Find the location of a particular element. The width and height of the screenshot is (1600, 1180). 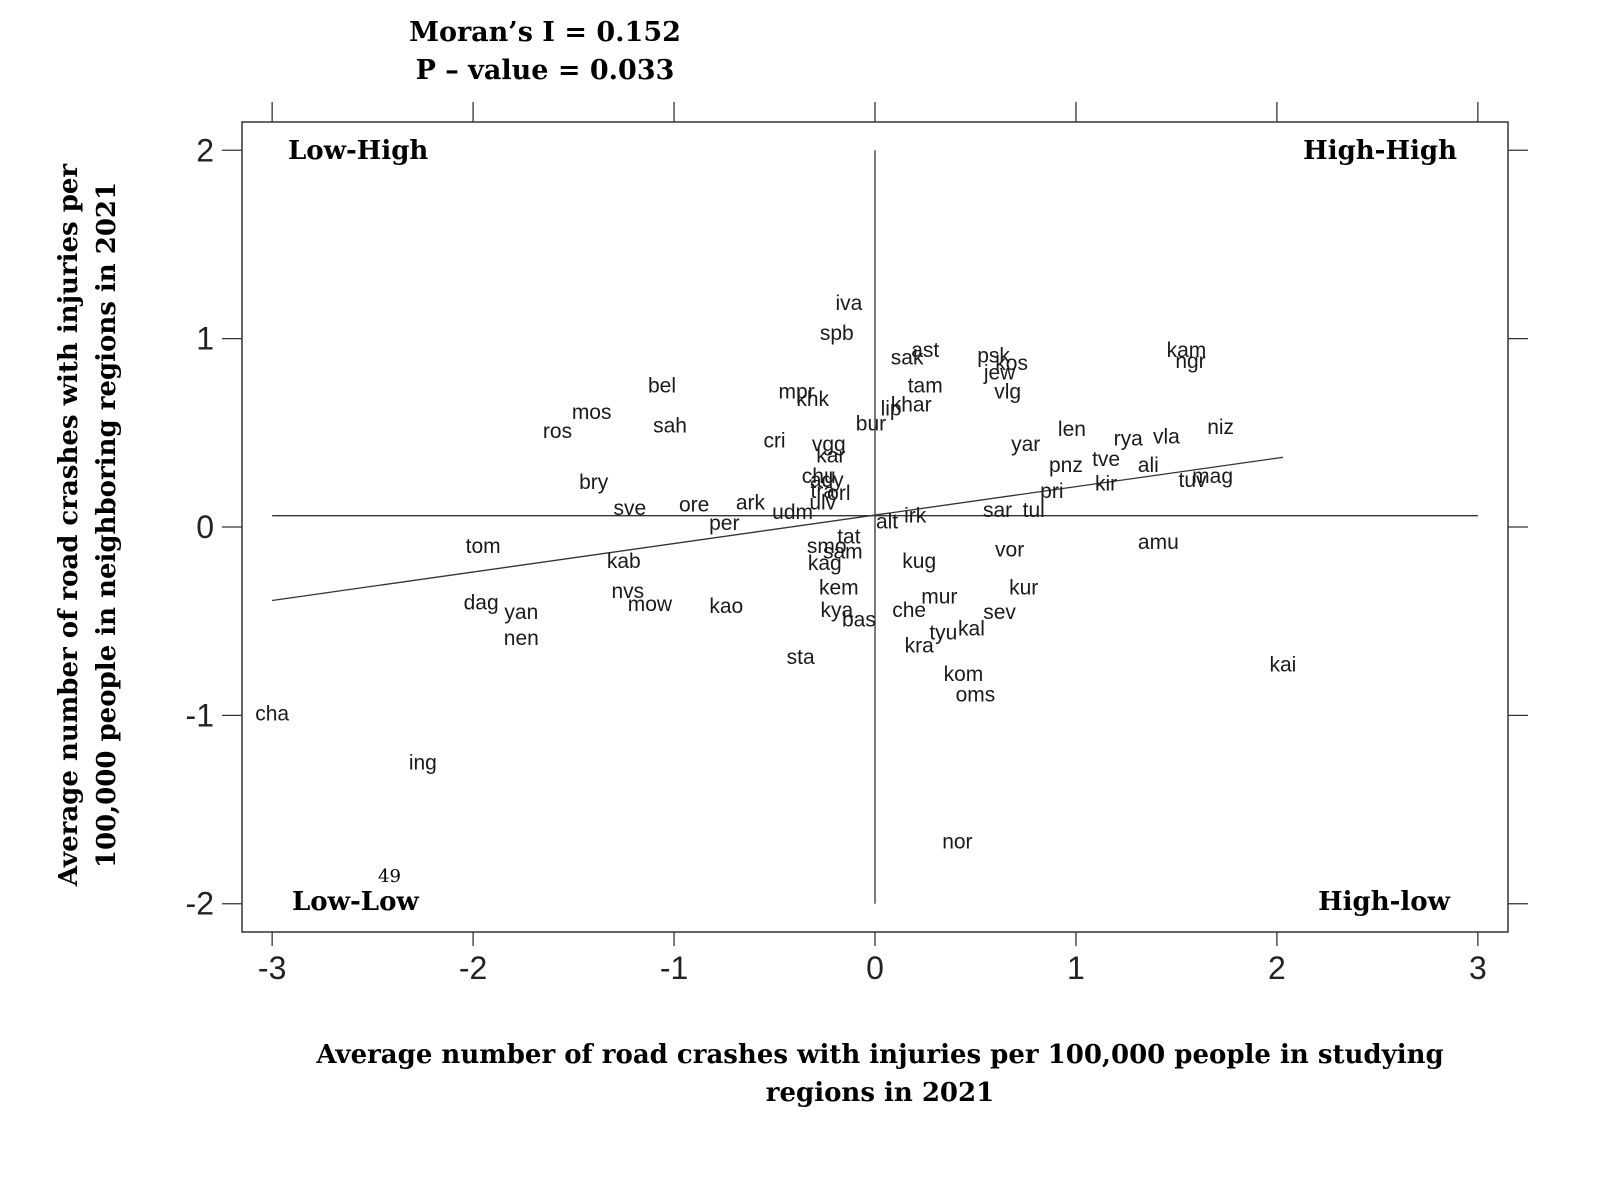

chart-title: Moran’s I = 0.152 P – value = 0.033 is located at coordinates (545, 52).